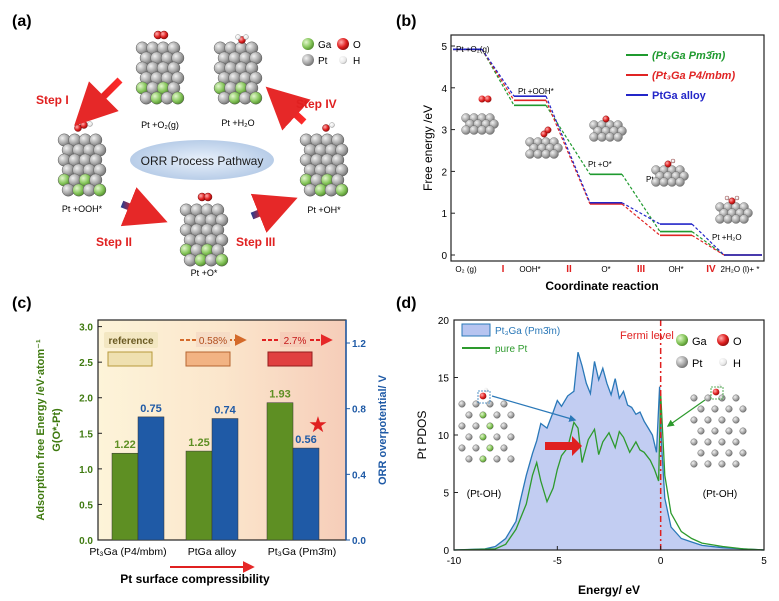  Describe the element at coordinates (199, 495) in the screenshot. I see `adsorption-energy-bar` at that location.